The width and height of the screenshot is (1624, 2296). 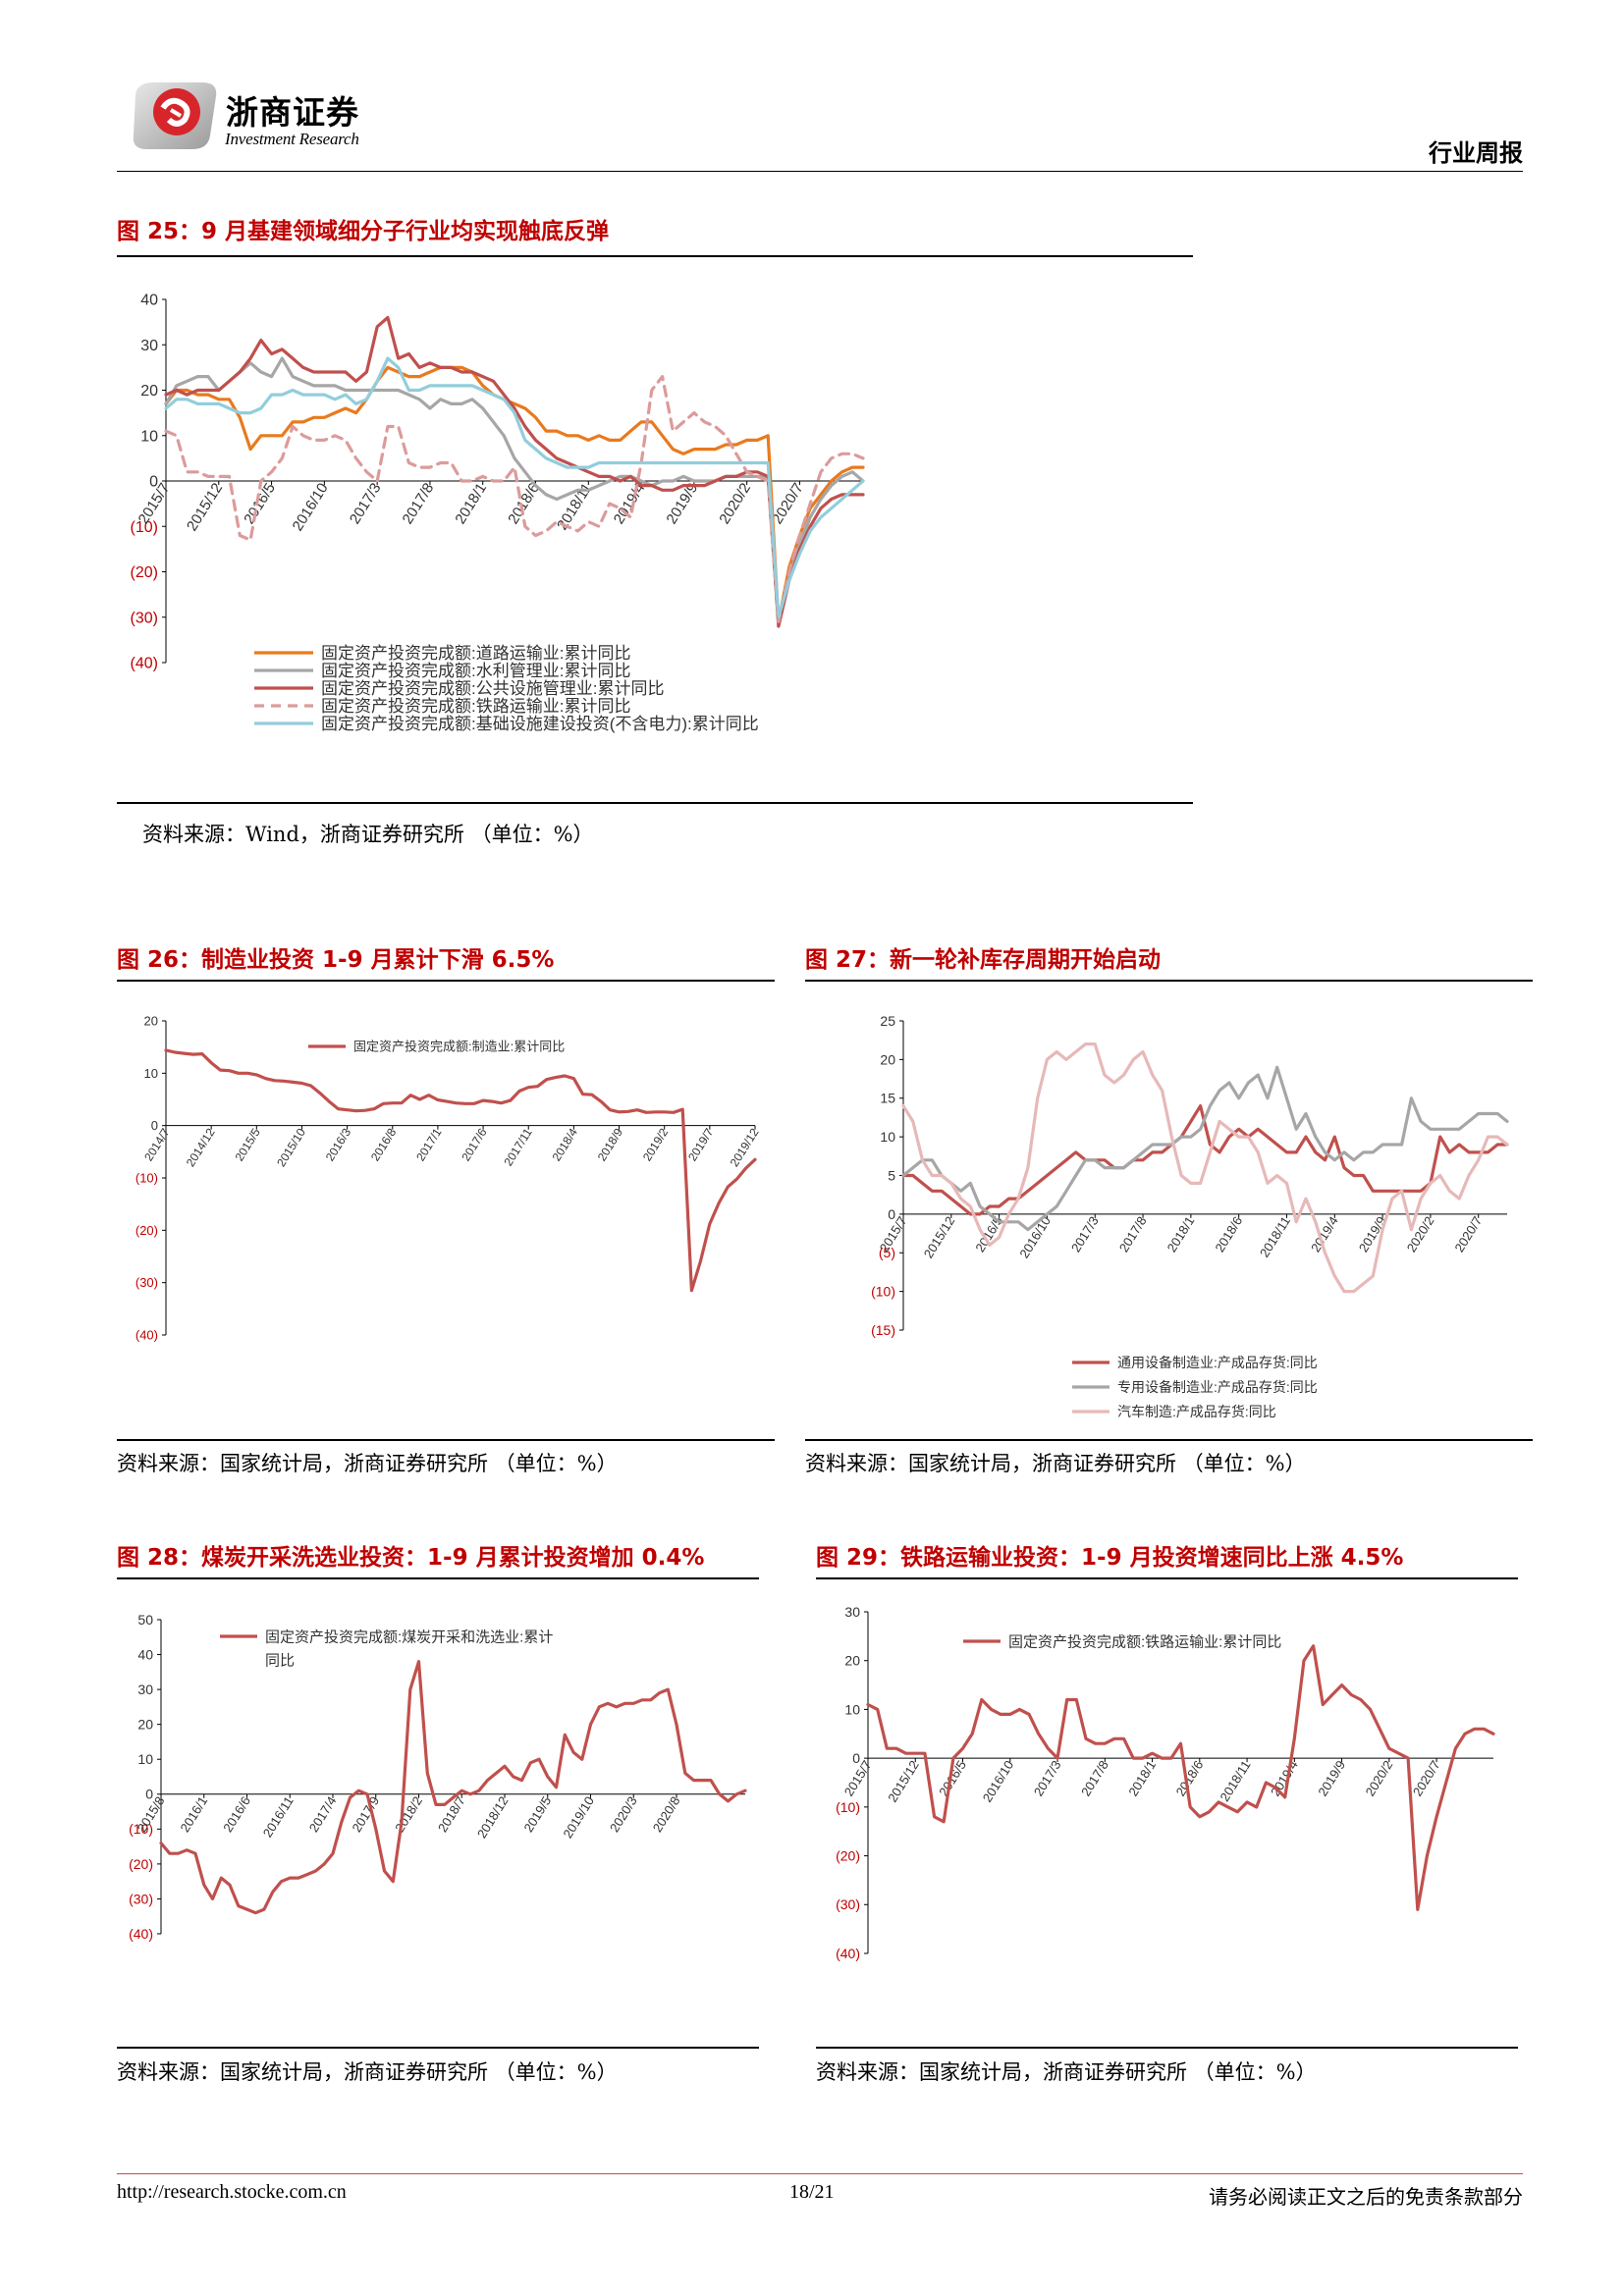 What do you see at coordinates (336, 960) in the screenshot?
I see `figure-26-title: 图 26：制造业投资 1-9 月累计下滑 6.5%` at bounding box center [336, 960].